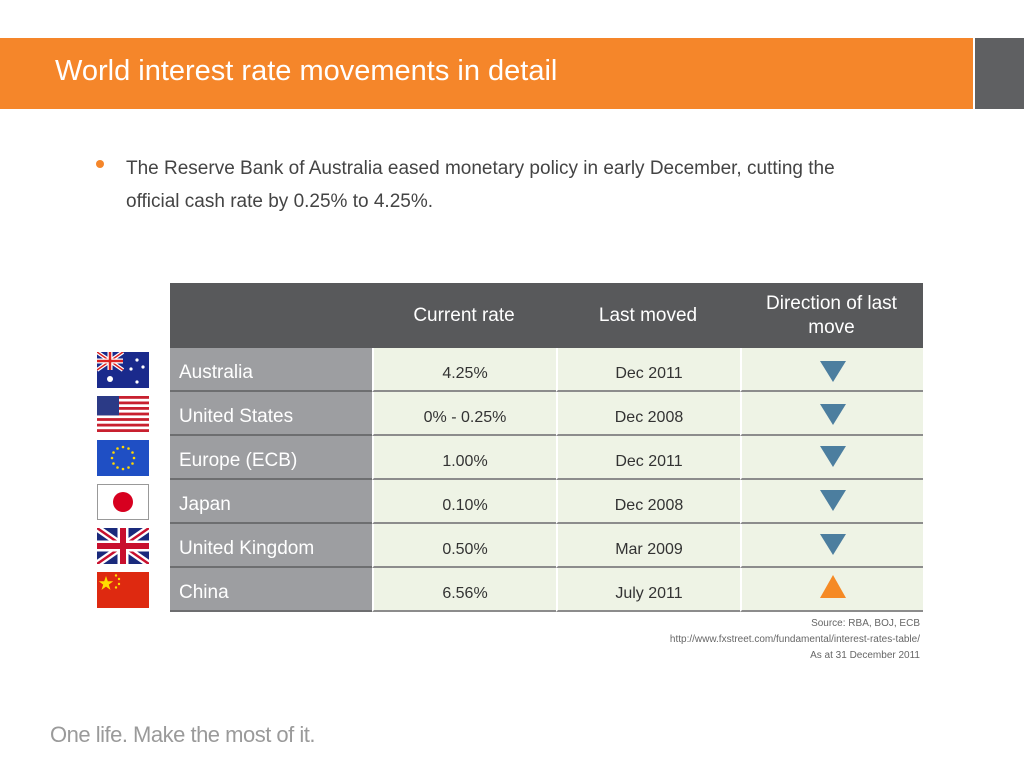  What do you see at coordinates (123, 414) in the screenshot?
I see `flag-united-states` at bounding box center [123, 414].